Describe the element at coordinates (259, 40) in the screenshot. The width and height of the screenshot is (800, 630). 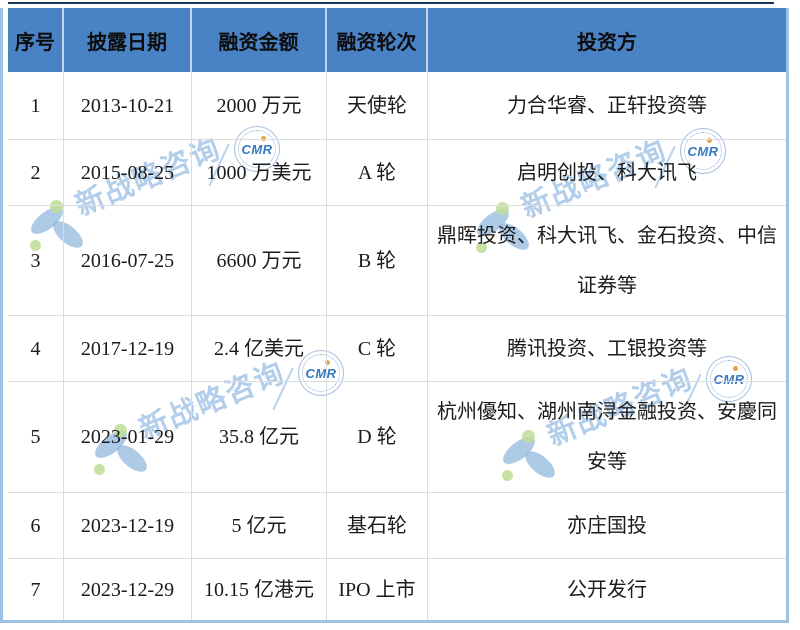
I see `column-header: 融资金额` at that location.